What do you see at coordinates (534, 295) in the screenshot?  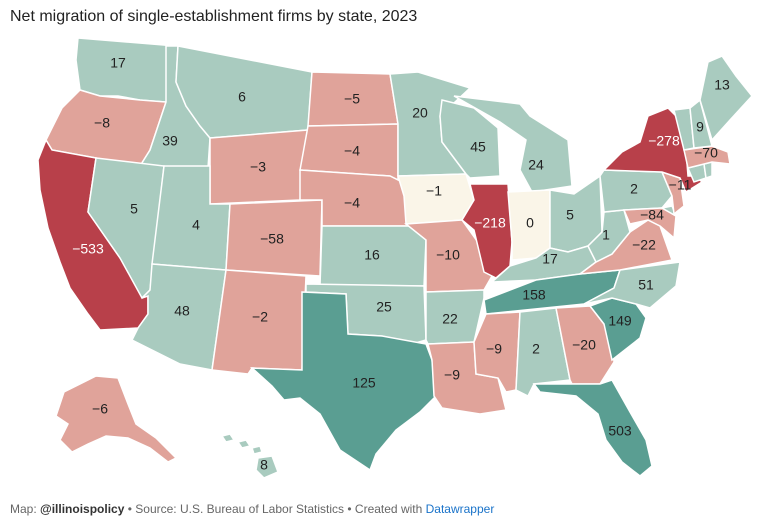 I see `state-label-TN: 158` at bounding box center [534, 295].